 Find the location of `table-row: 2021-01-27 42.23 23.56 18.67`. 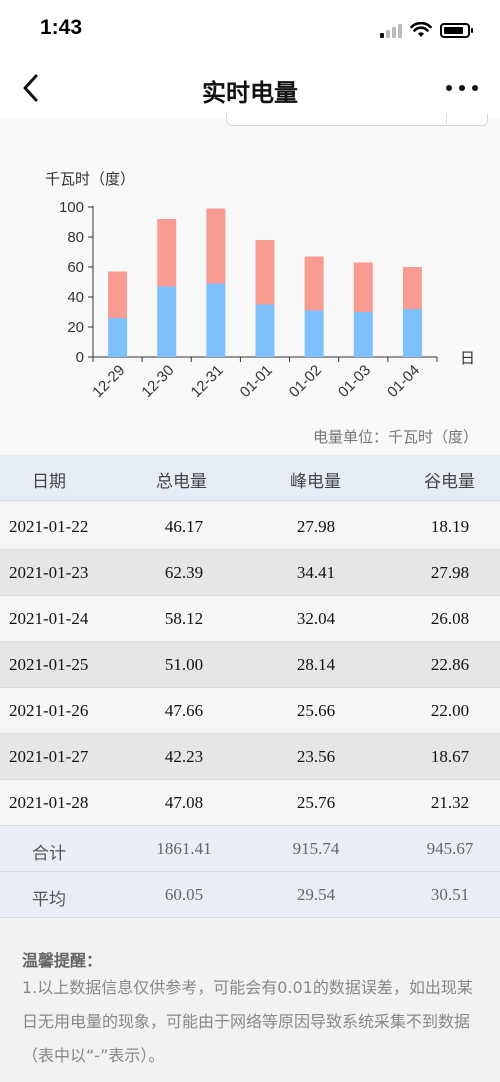

table-row: 2021-01-27 42.23 23.56 18.67 is located at coordinates (250, 757).